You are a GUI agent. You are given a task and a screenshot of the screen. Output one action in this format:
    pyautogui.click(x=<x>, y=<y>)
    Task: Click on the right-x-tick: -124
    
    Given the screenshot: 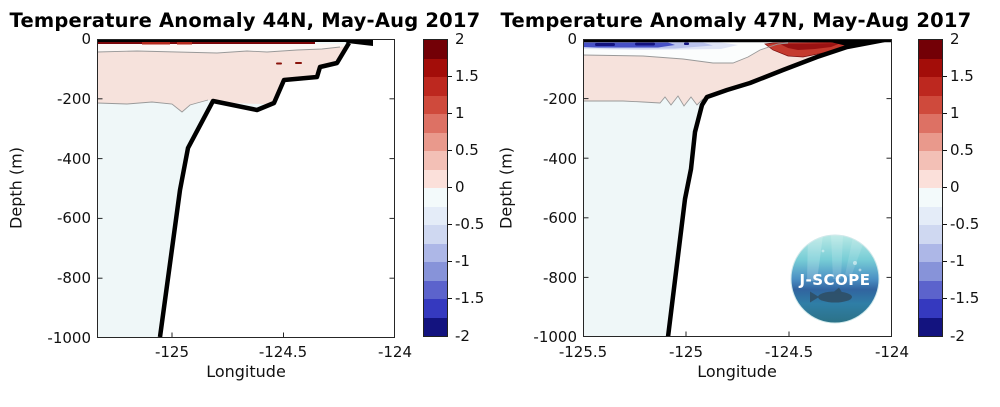 What is the action you would take?
    pyautogui.click(x=892, y=352)
    